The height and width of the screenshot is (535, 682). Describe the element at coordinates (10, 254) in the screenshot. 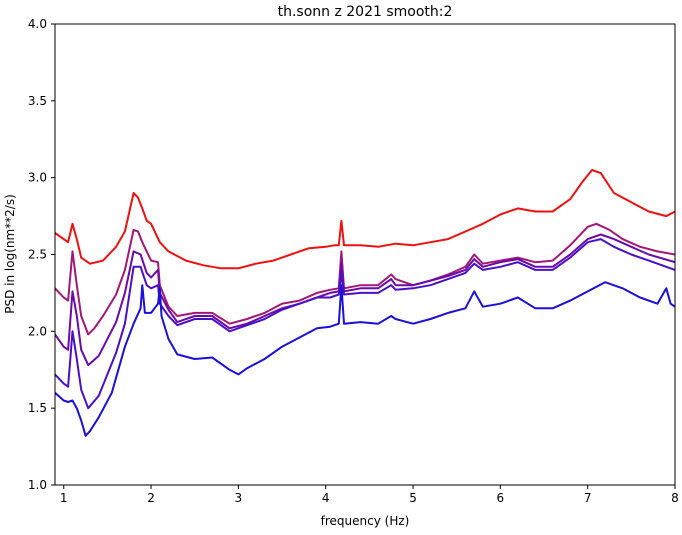

I see `y-axis-label: PSD in log(nm**2/s)` at that location.